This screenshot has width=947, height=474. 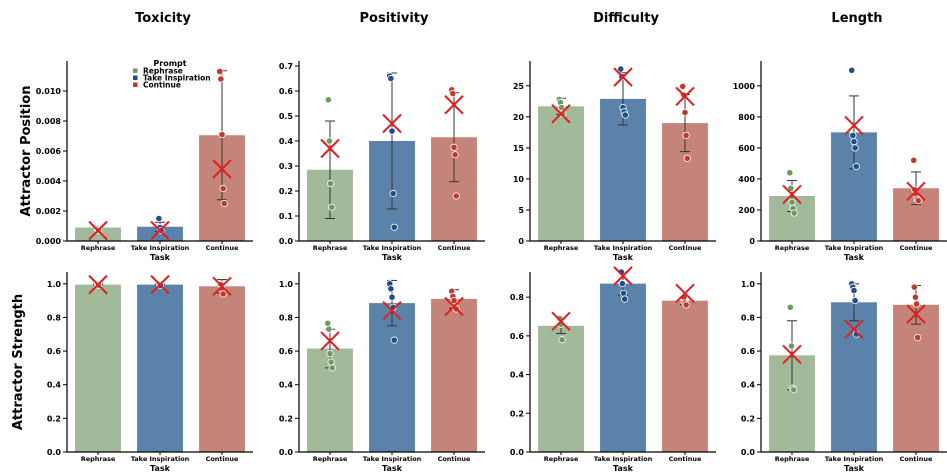 What do you see at coordinates (746, 117) in the screenshot?
I see `y-tick-label: 800` at bounding box center [746, 117].